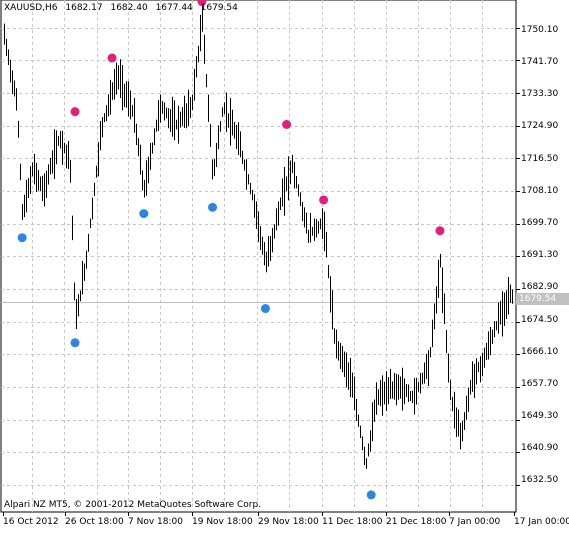 This screenshot has width=569, height=534. Describe the element at coordinates (540, 62) in the screenshot. I see `y-tick-label: 1741.70` at that location.